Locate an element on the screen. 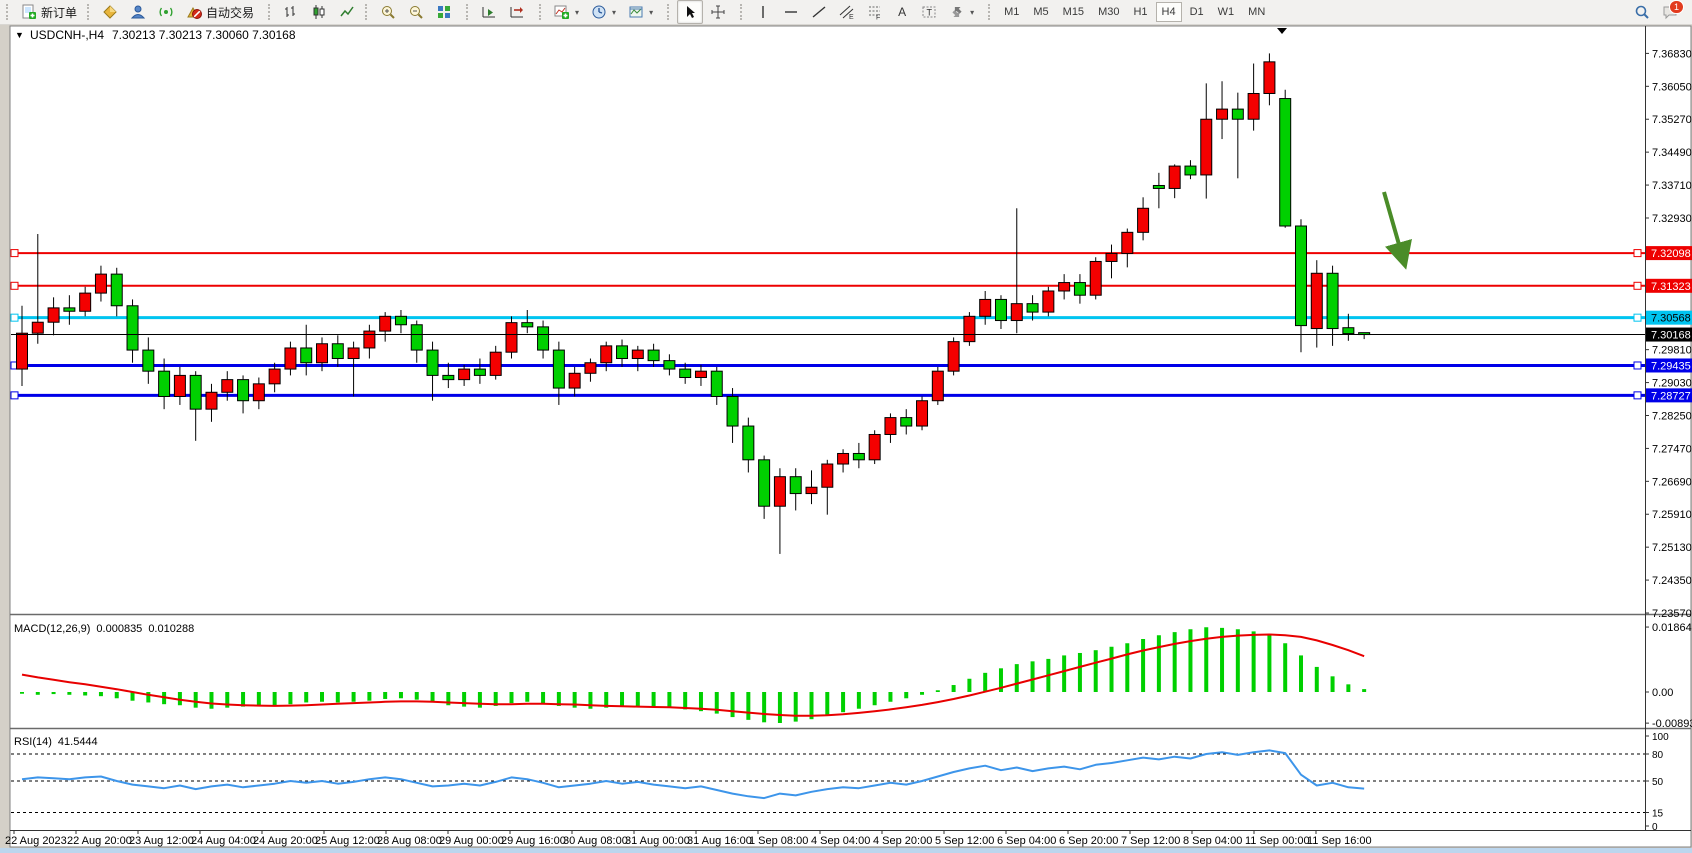  zoom-in-button is located at coordinates (388, 12).